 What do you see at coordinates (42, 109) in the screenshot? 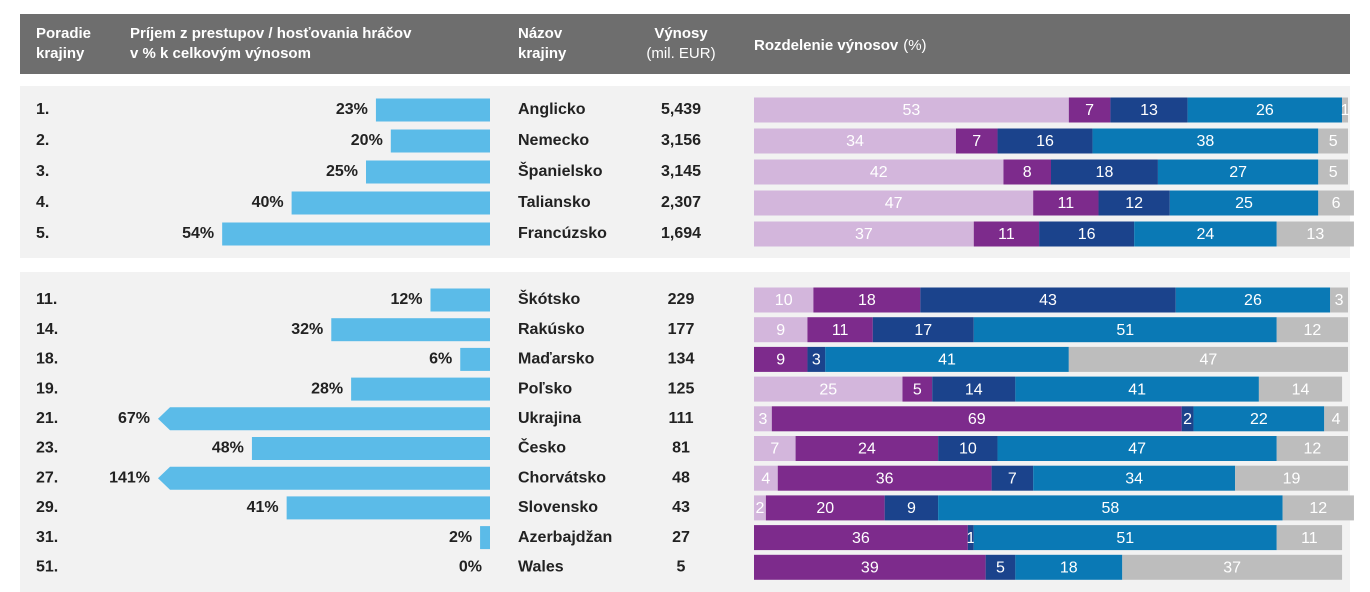
I see `rank: 1.` at bounding box center [42, 109].